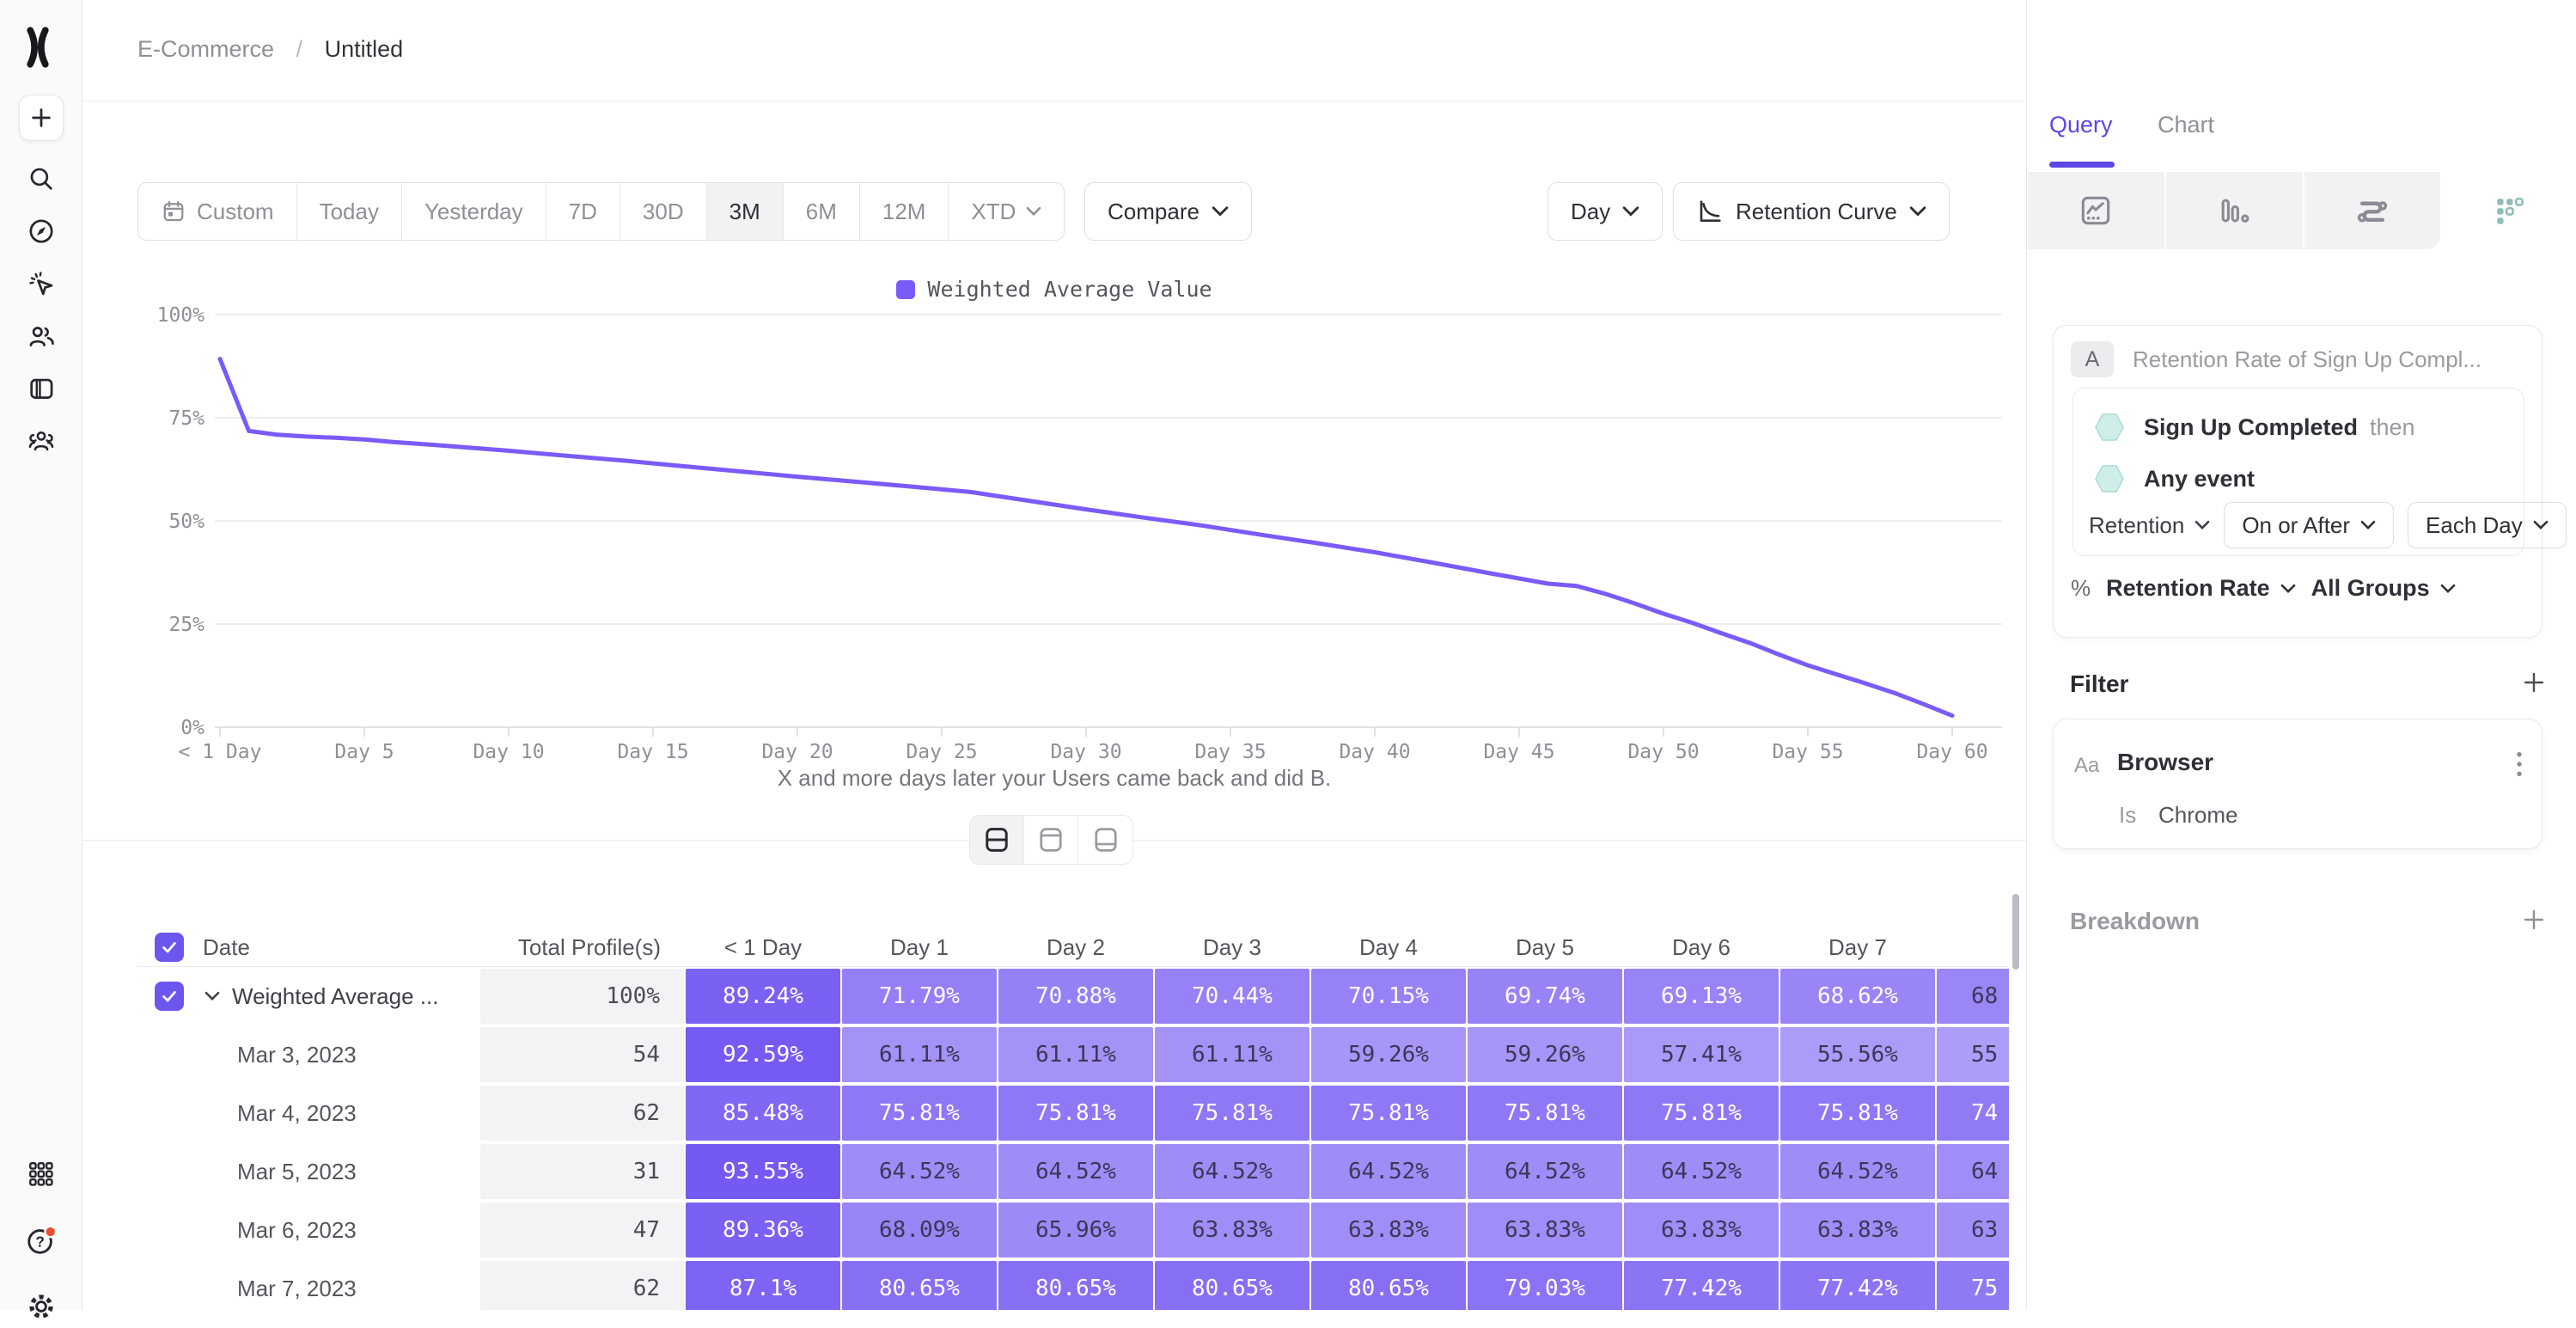  I want to click on retention-type-dropdown: Retention, so click(2149, 525).